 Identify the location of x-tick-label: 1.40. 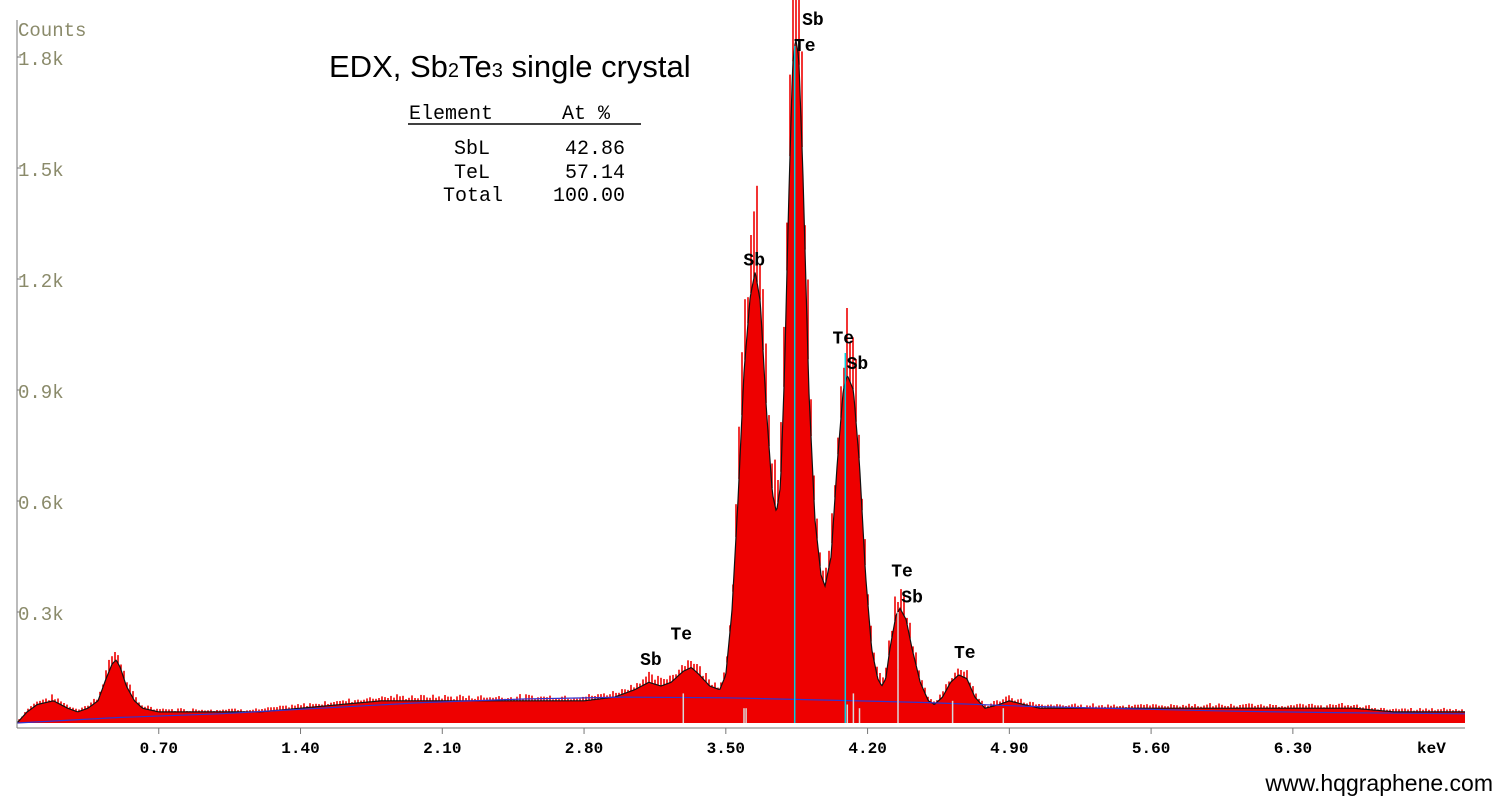
(300, 749).